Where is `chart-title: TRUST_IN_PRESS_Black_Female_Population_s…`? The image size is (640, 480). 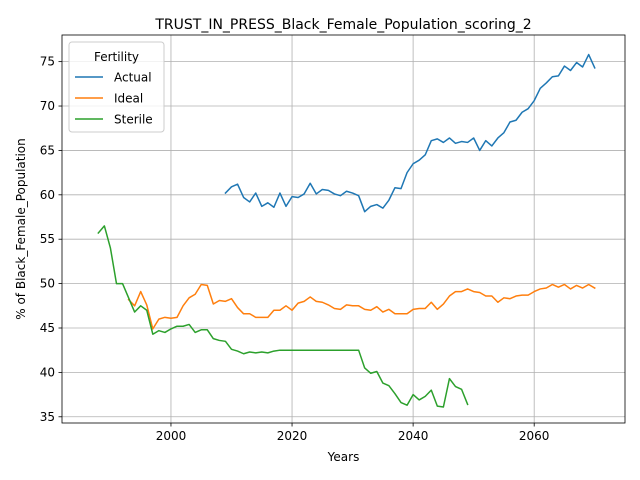 chart-title: TRUST_IN_PRESS_Black_Female_Population_s… is located at coordinates (342, 25).